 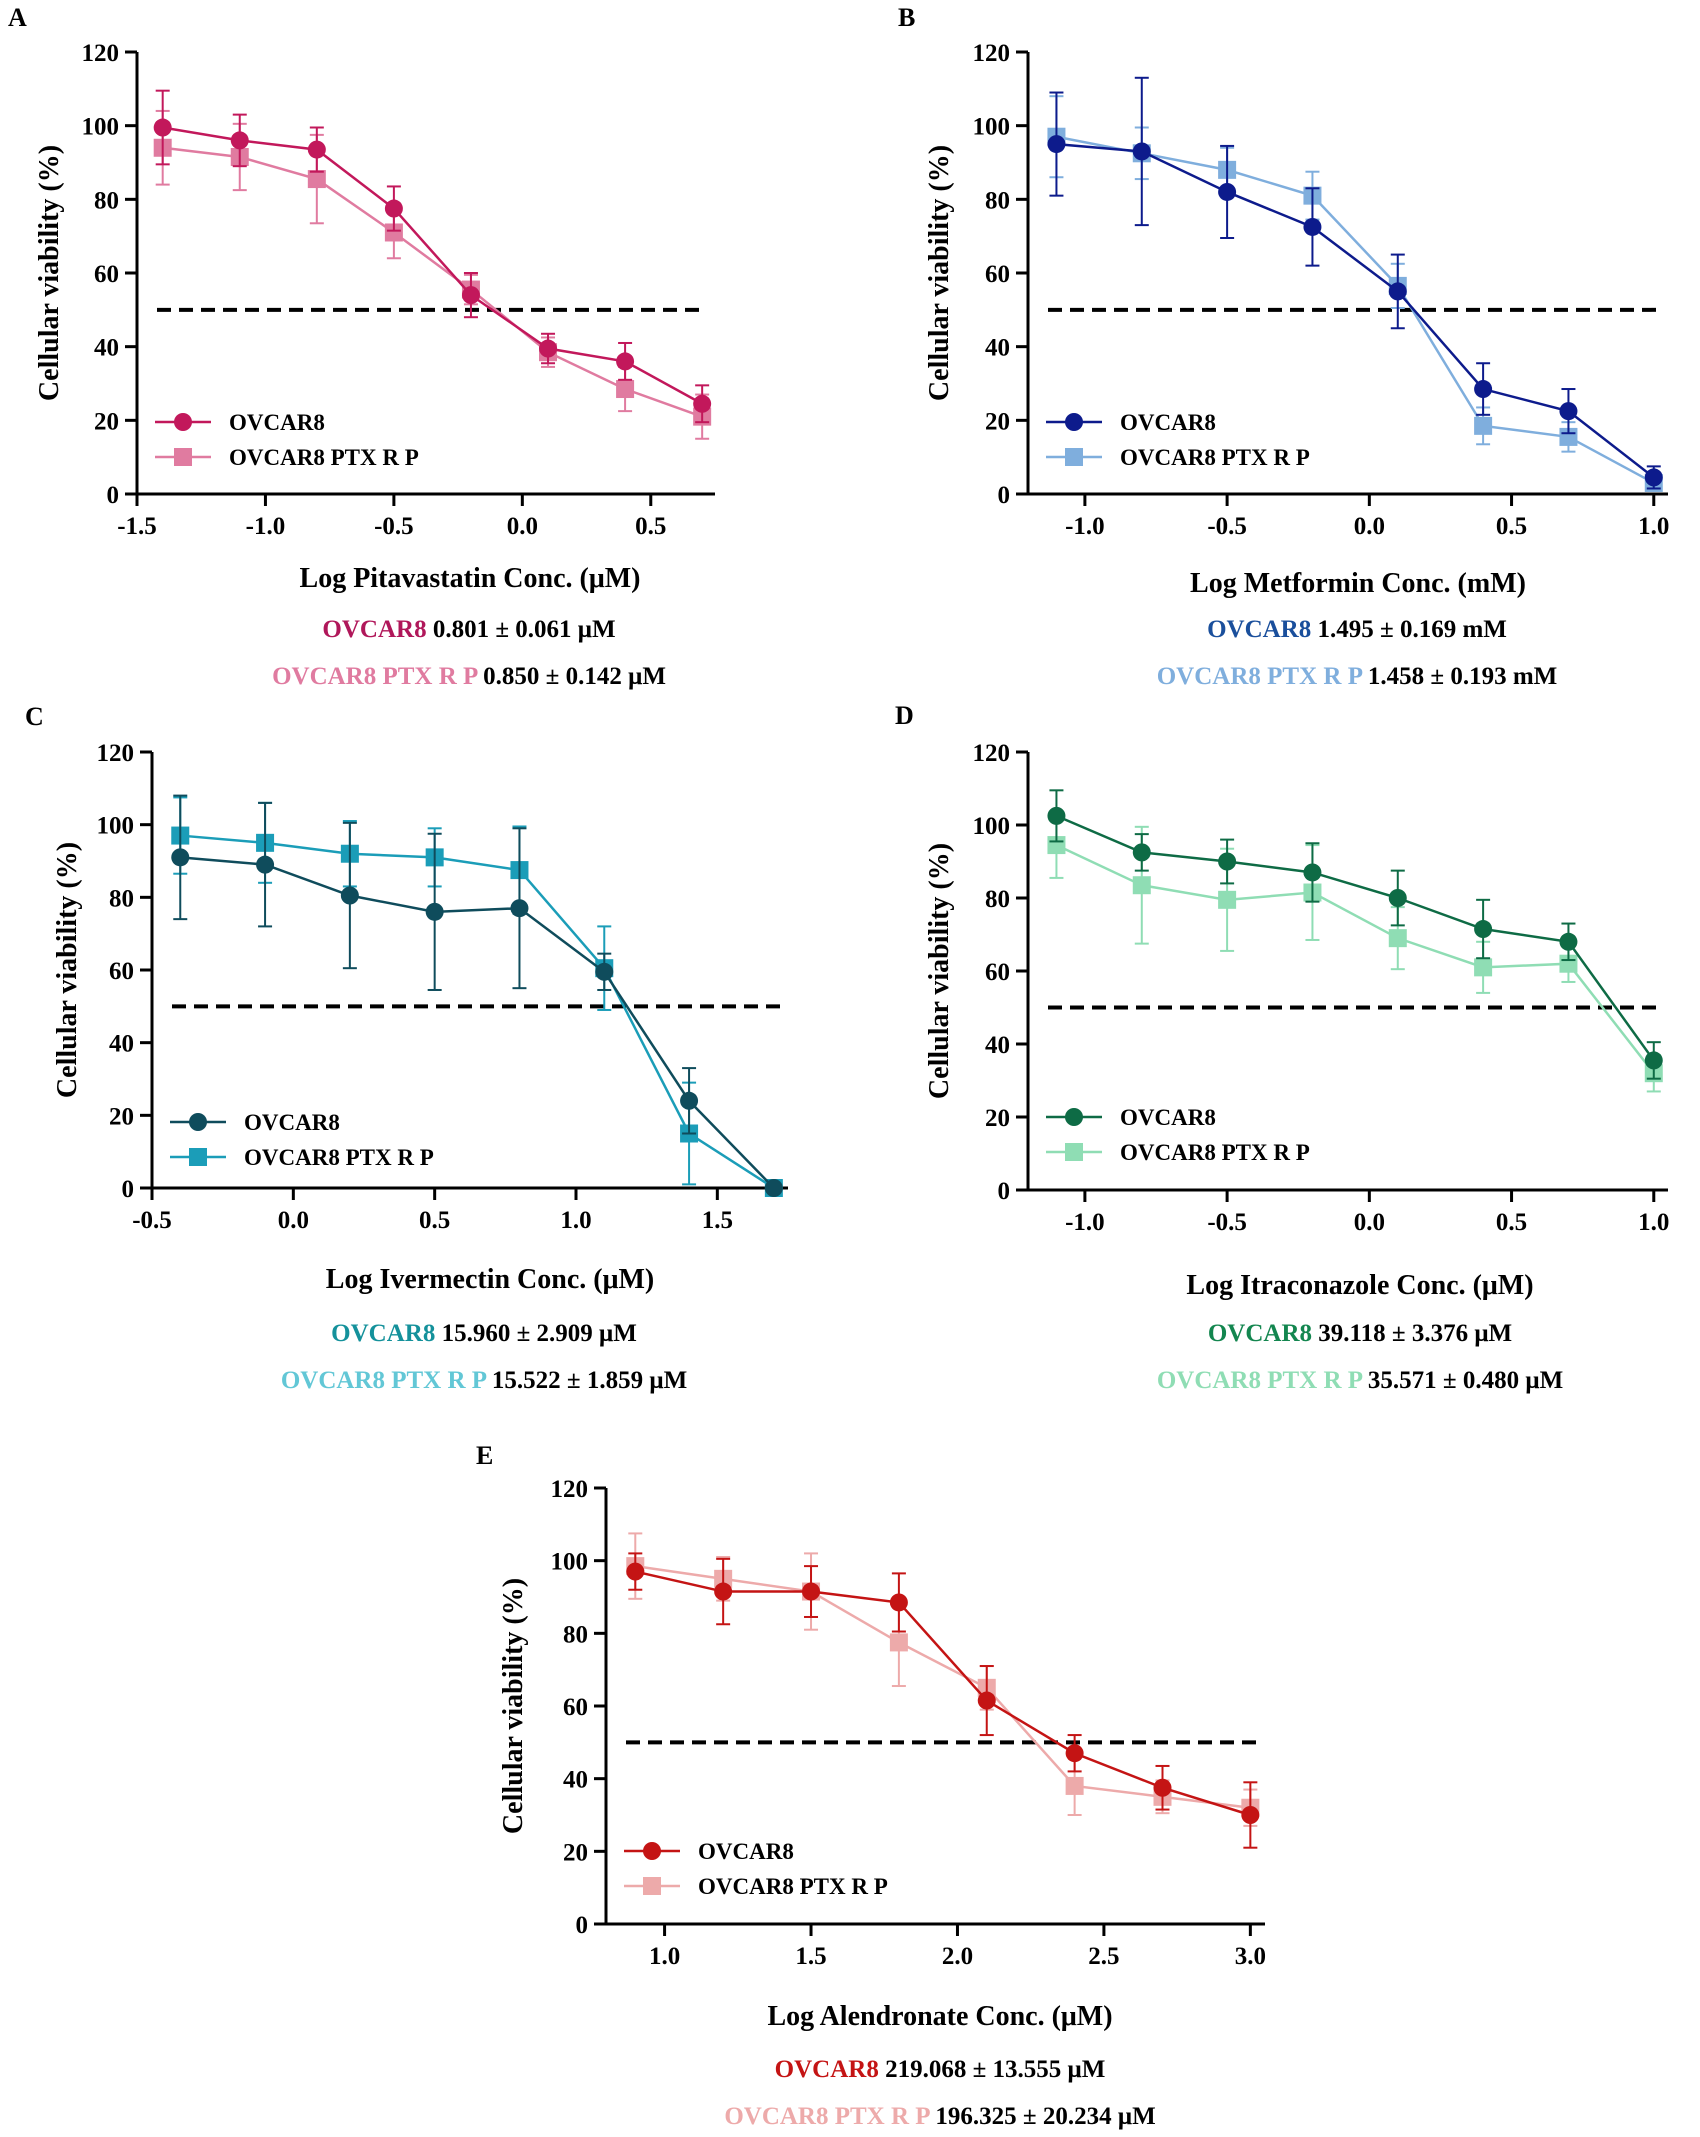 I want to click on ic50-value-ovcar8: 1.495 ± 0.169 mM, so click(x=1412, y=629).